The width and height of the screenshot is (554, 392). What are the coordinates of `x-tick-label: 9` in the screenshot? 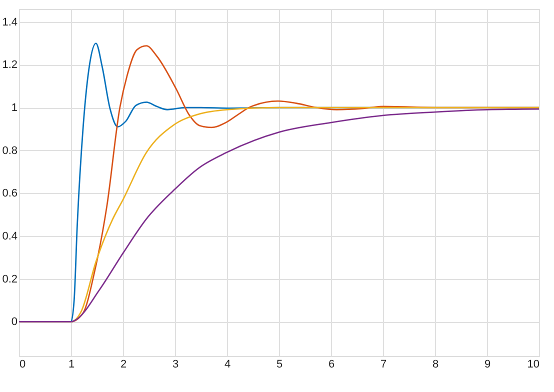 It's located at (487, 364).